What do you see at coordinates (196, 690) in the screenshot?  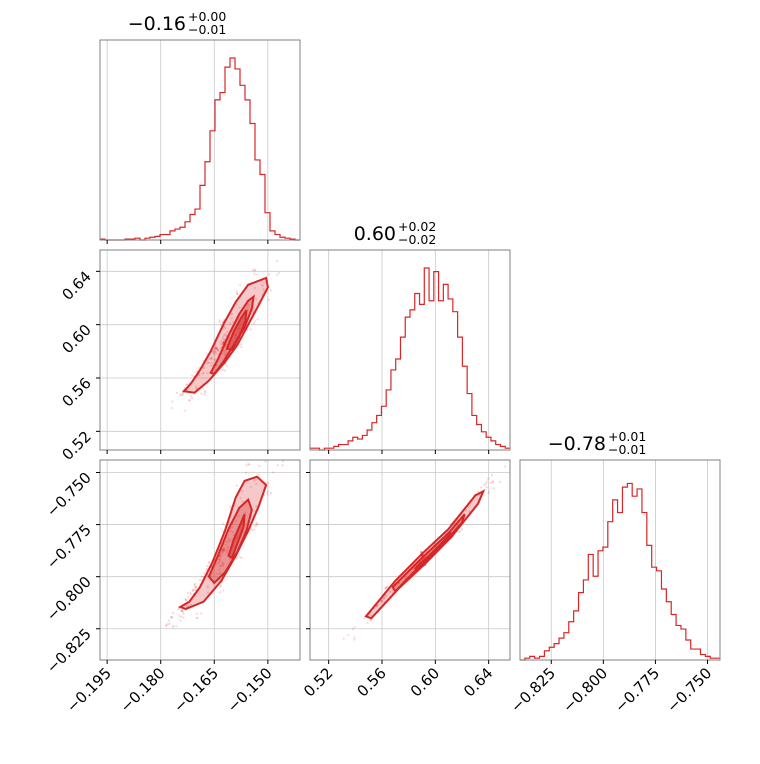 I see `x-tick-label: −0.165` at bounding box center [196, 690].